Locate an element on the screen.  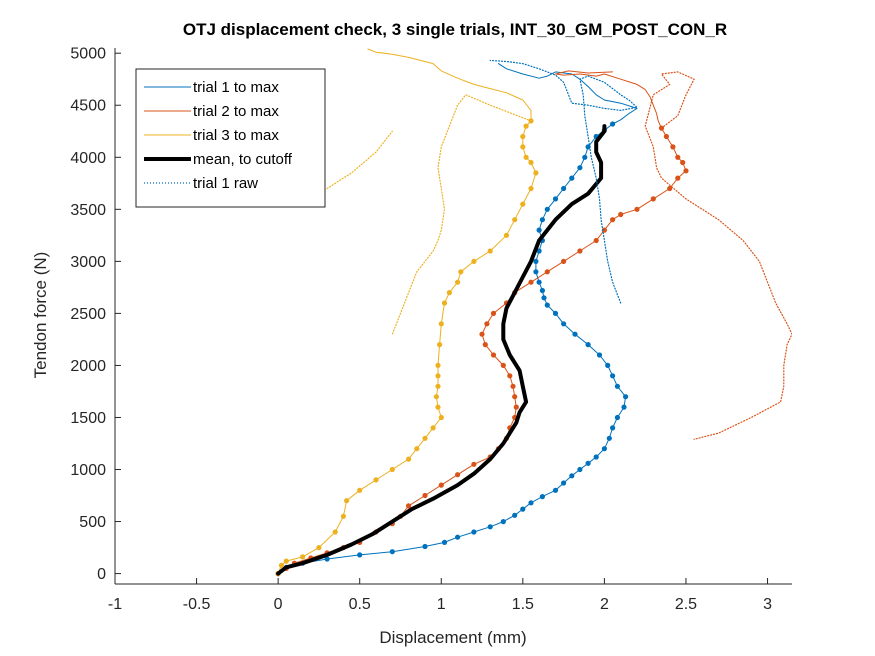
y-tick-label: 1000 is located at coordinates (88, 470).